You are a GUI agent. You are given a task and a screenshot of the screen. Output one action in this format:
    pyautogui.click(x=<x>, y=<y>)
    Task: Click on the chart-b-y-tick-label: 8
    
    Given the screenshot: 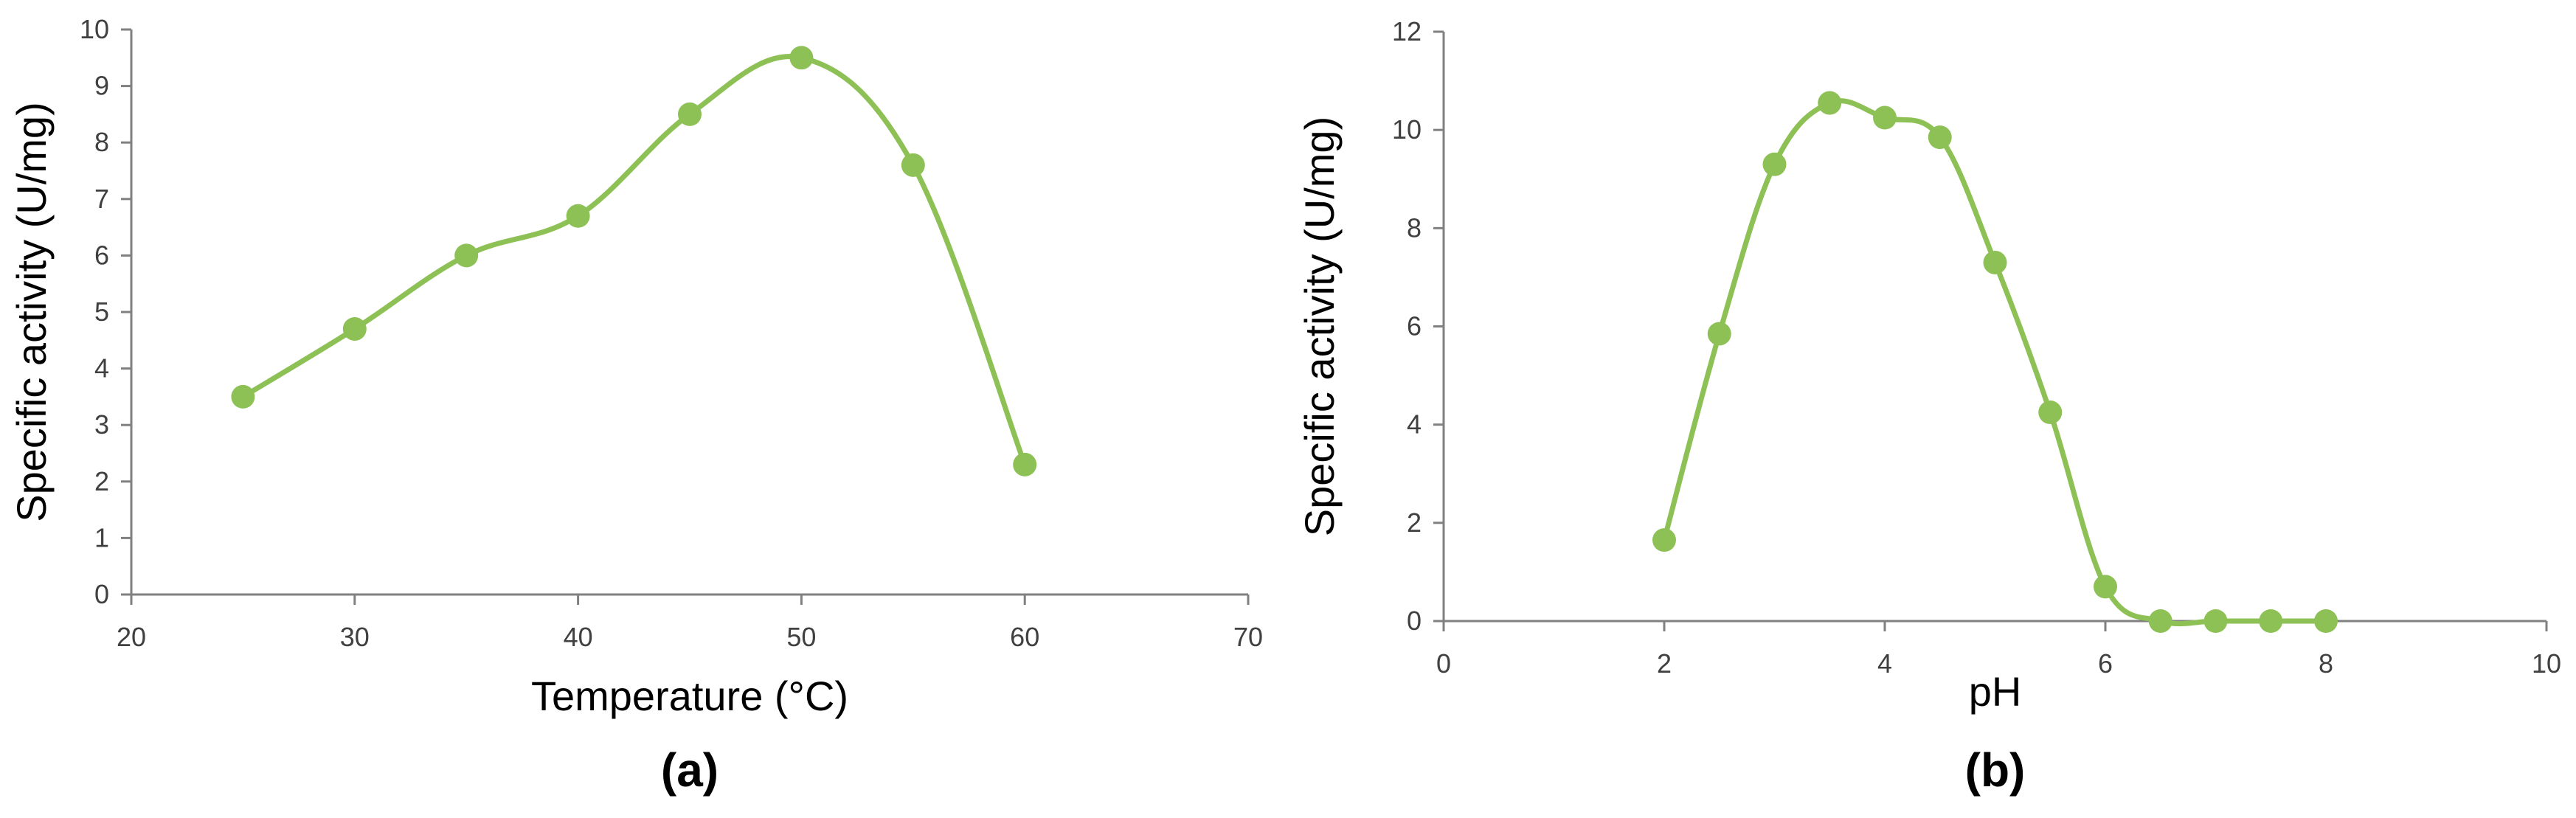 What is the action you would take?
    pyautogui.click(x=1414, y=227)
    